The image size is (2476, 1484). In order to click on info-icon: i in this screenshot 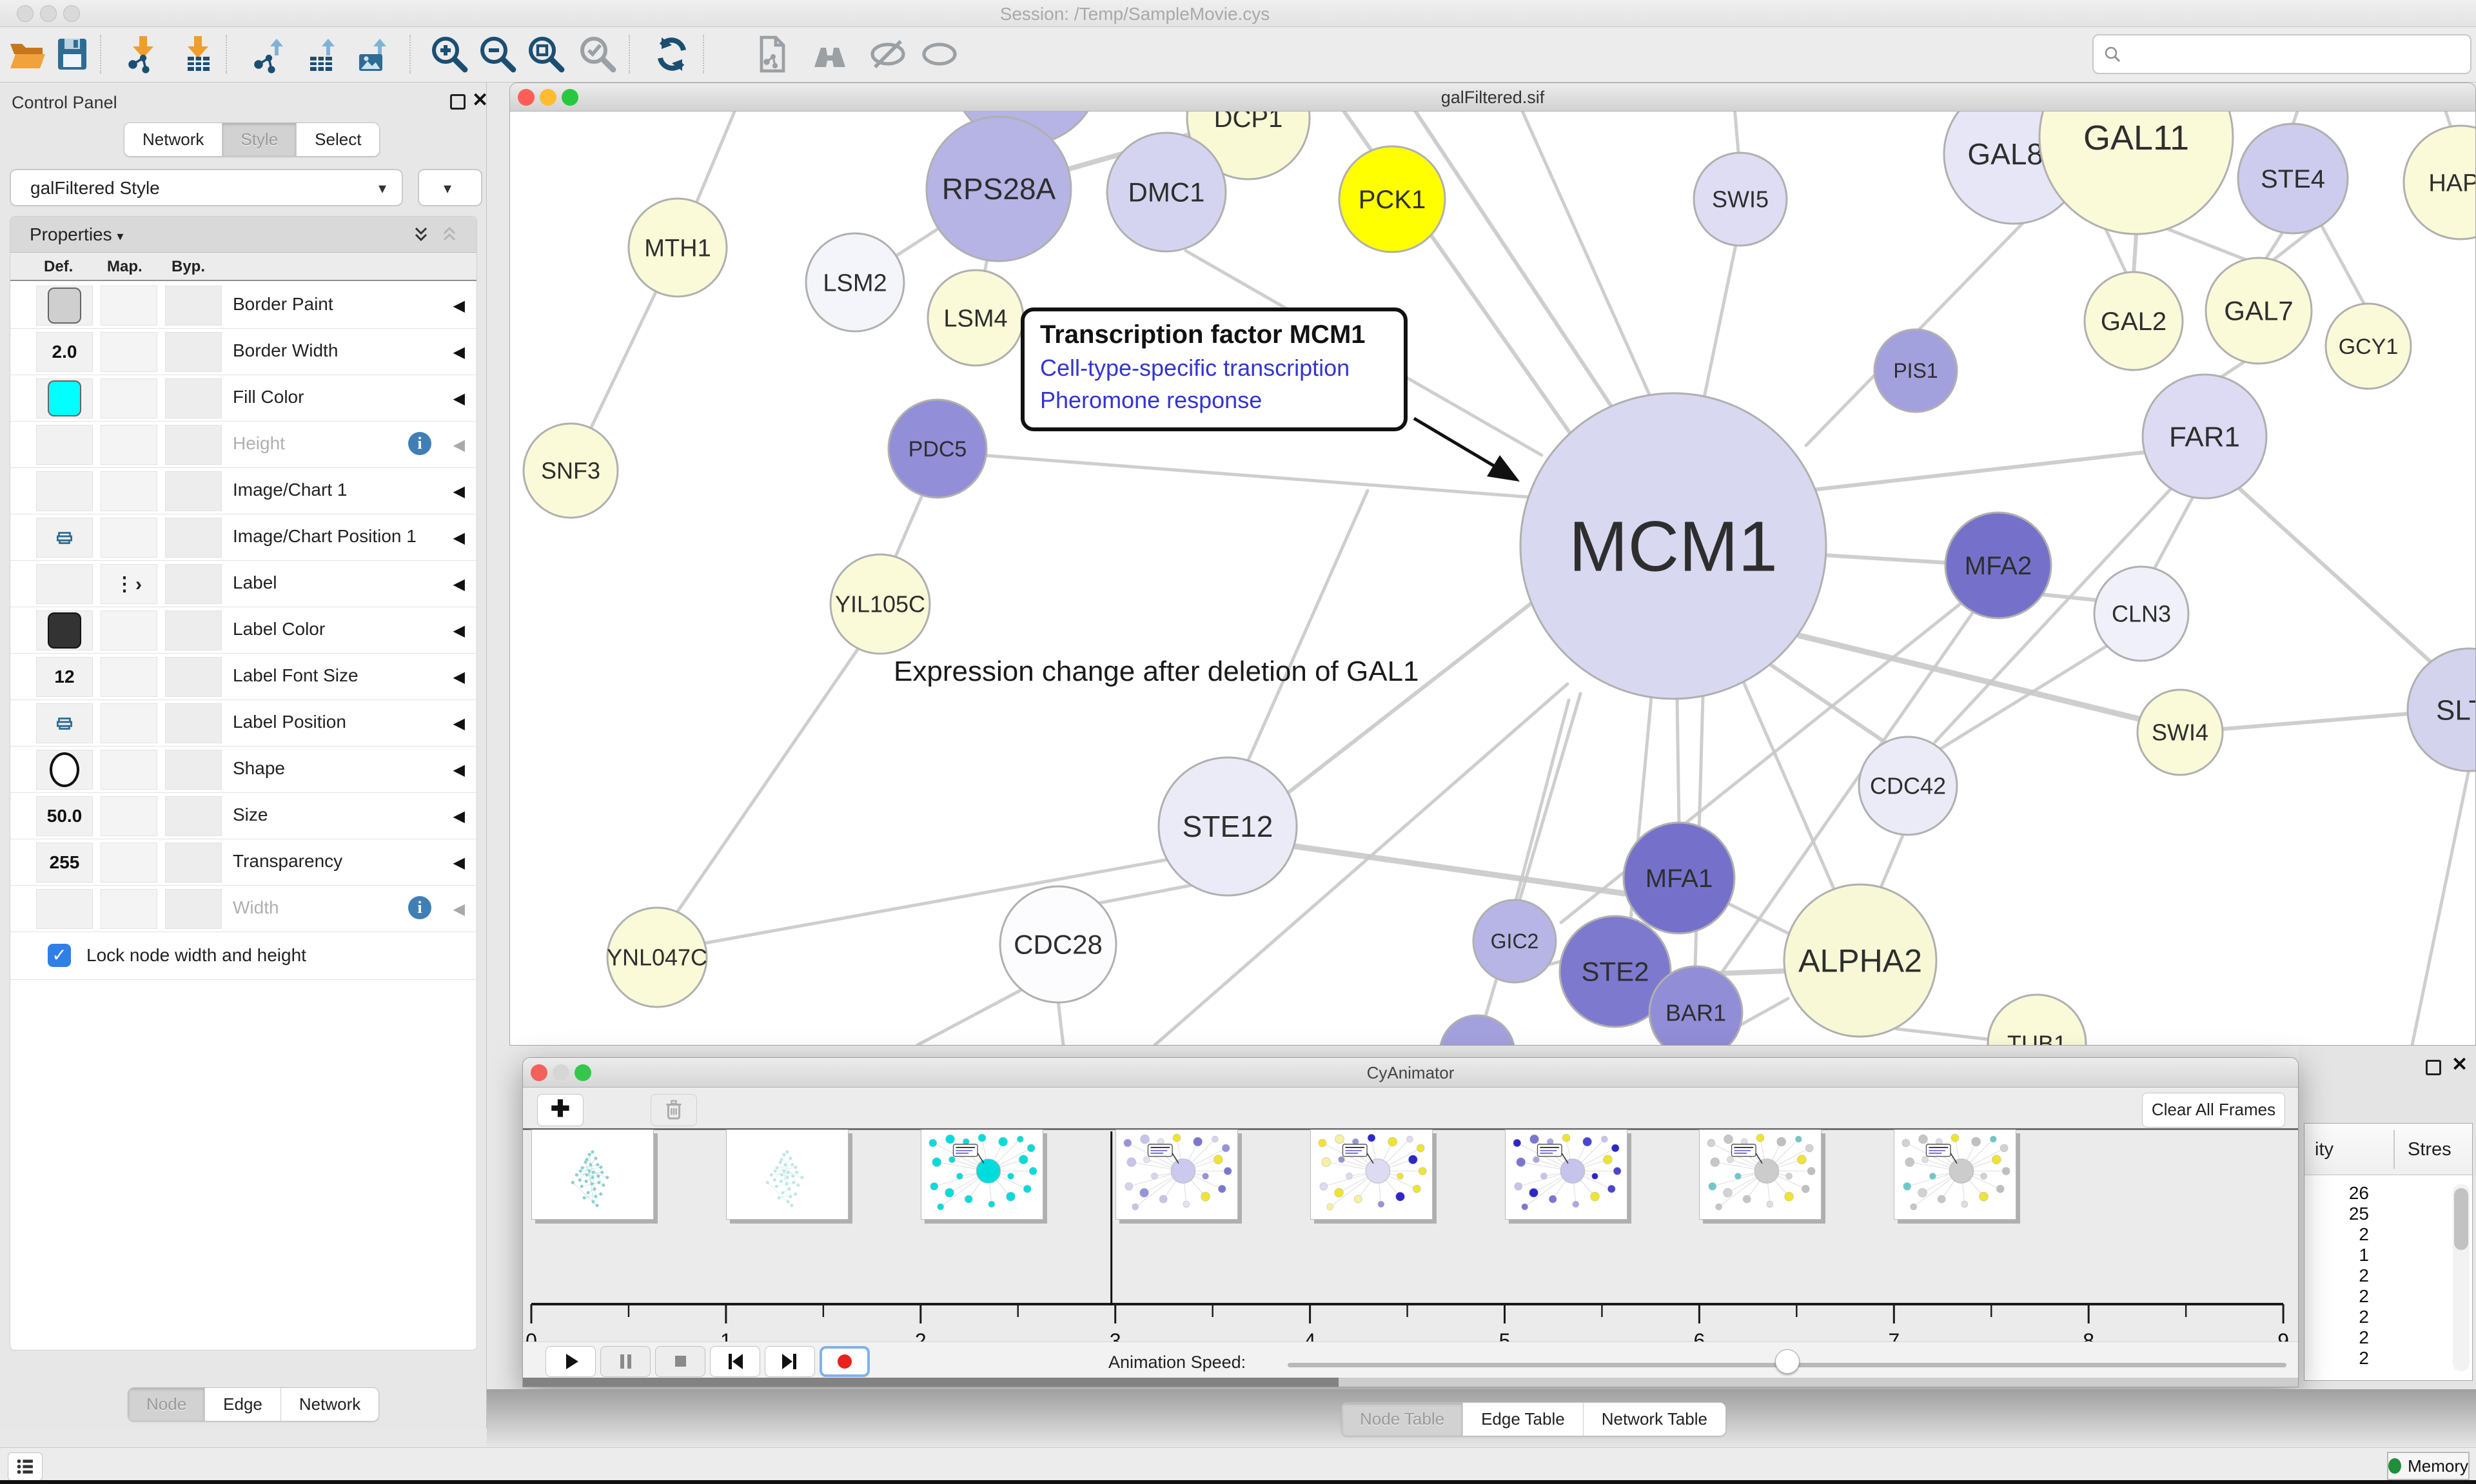, I will do `click(419, 907)`.